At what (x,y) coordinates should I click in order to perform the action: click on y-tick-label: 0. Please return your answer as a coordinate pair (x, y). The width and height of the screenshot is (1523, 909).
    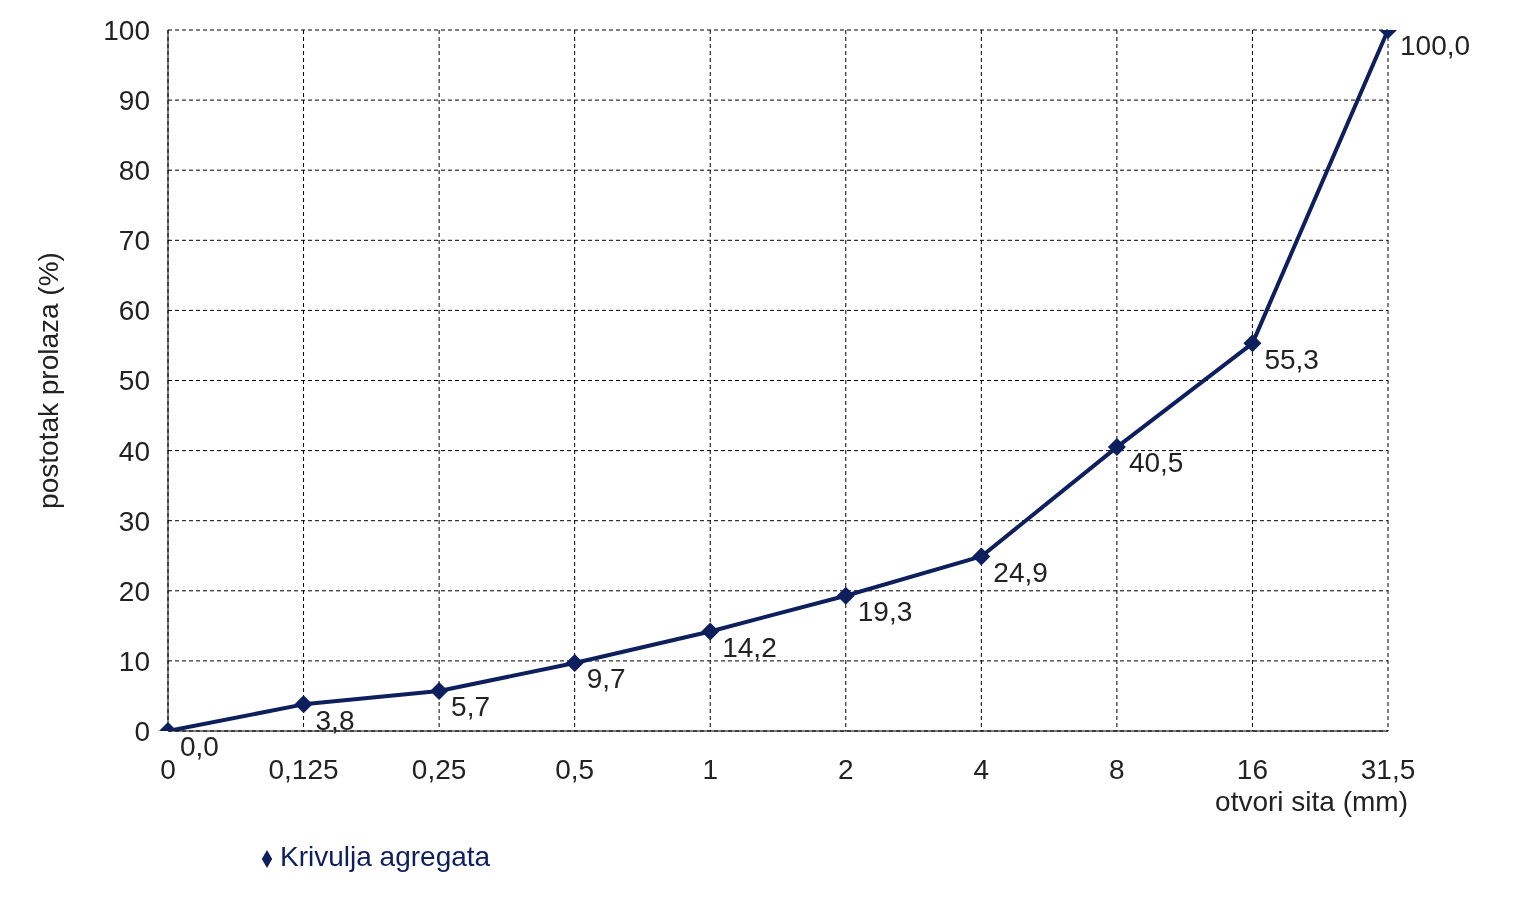
    Looking at the image, I should click on (142, 731).